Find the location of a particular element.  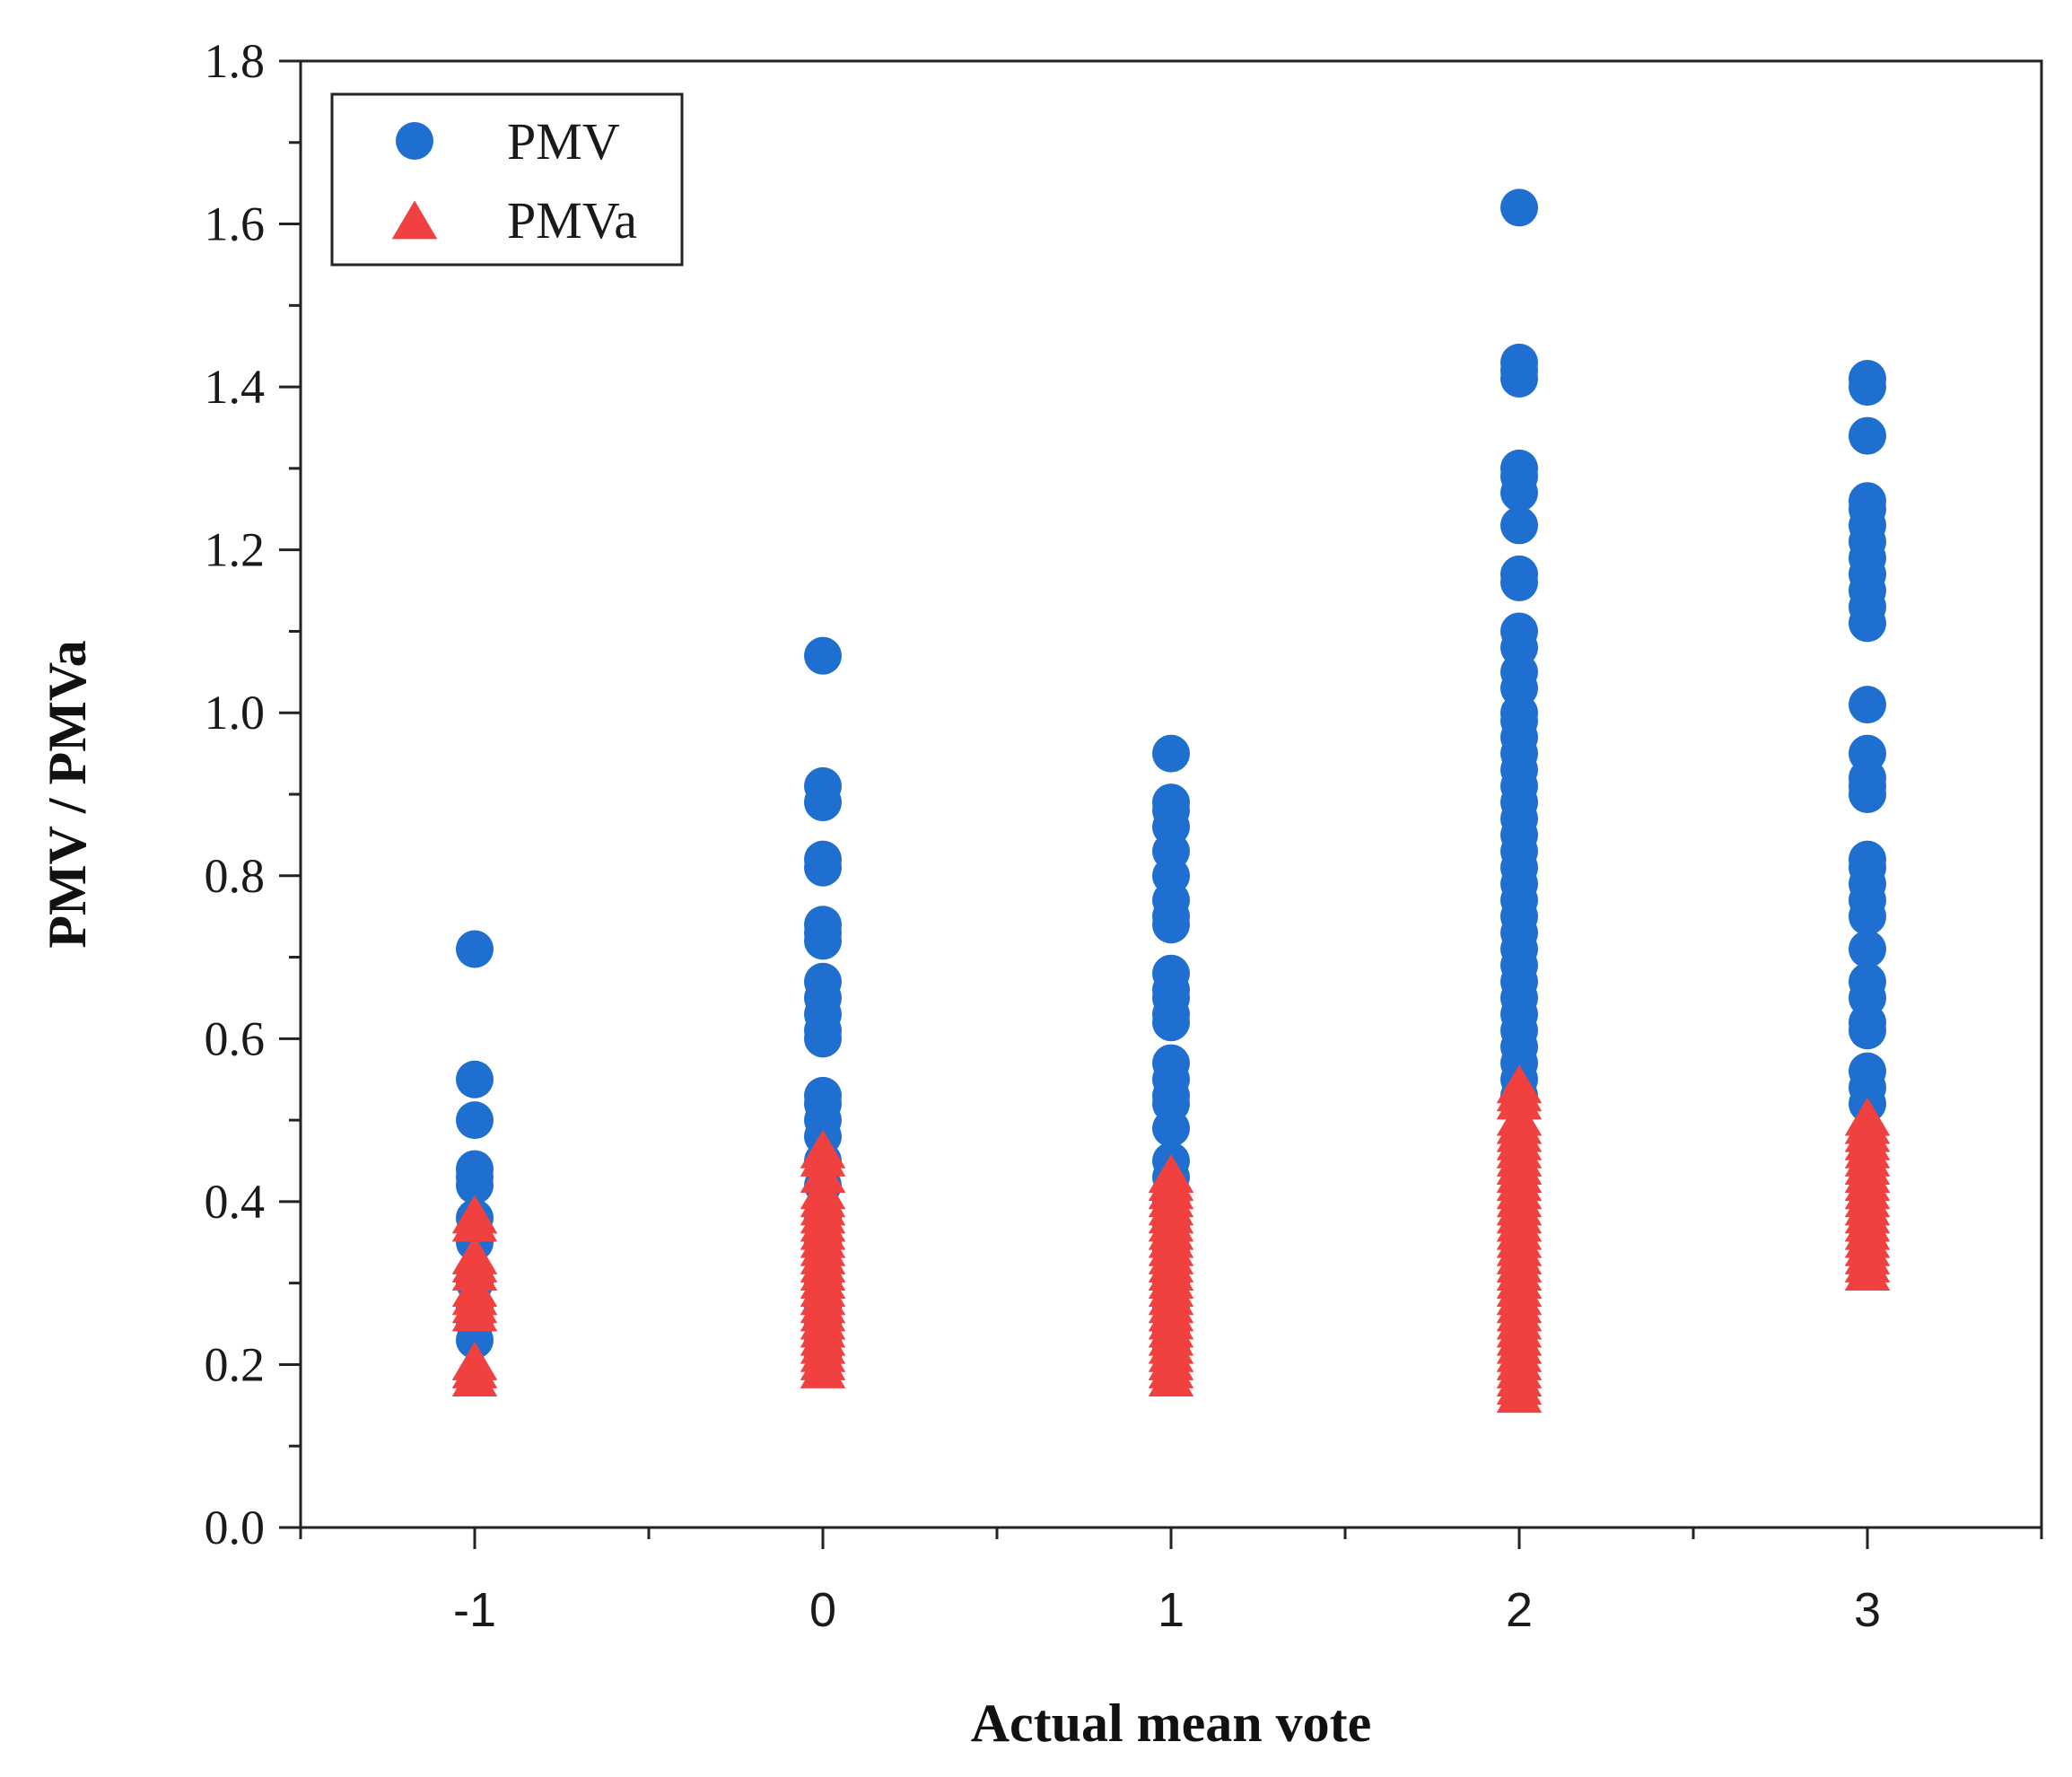

series-pmva is located at coordinates (1171, 1239).